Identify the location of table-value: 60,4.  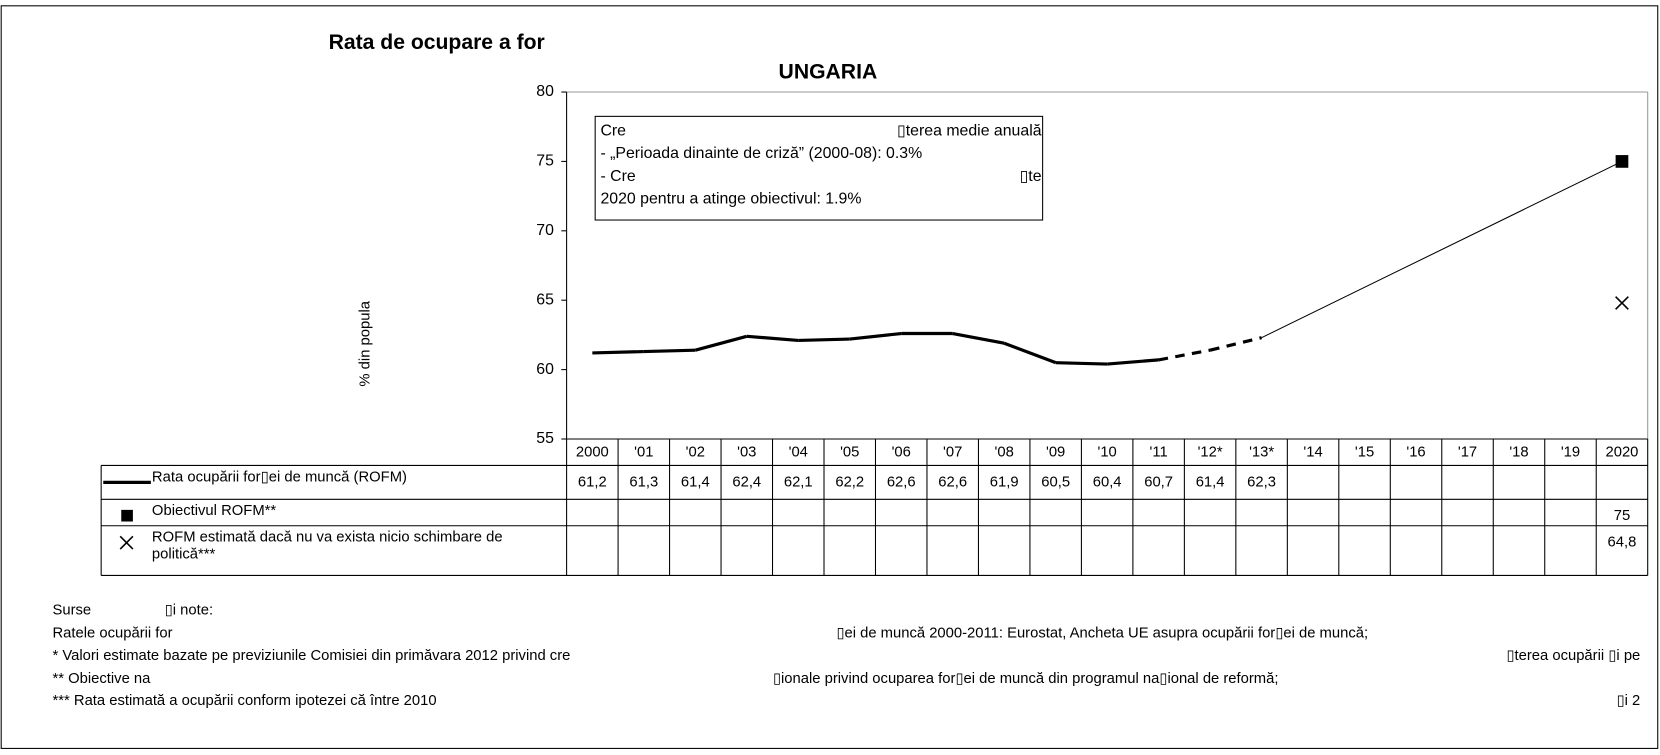
(1107, 482).